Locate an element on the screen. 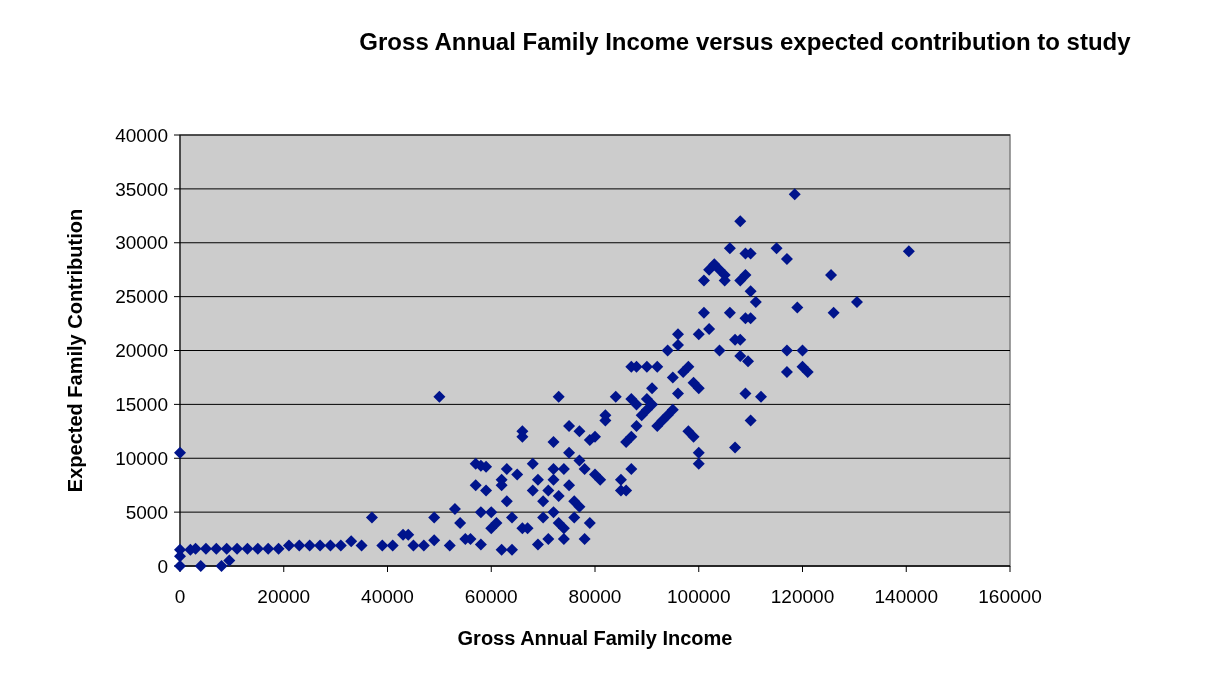 The width and height of the screenshot is (1231, 677). y-tick-label: 20000 is located at coordinates (141, 351).